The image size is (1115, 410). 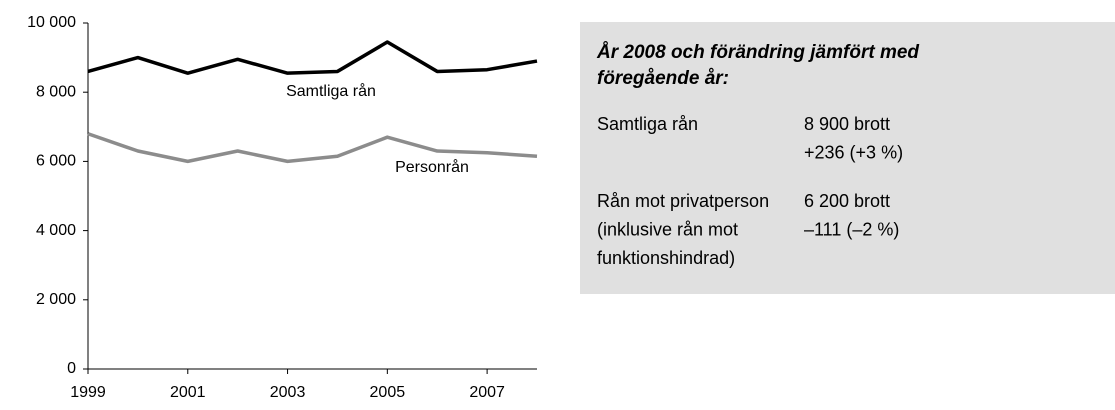 I want to click on panel-row-label: funktionshindrad), so click(x=666, y=258).